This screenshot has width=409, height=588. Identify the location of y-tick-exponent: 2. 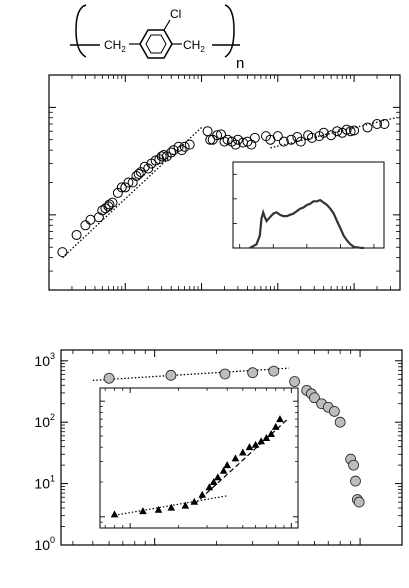
(52, 417).